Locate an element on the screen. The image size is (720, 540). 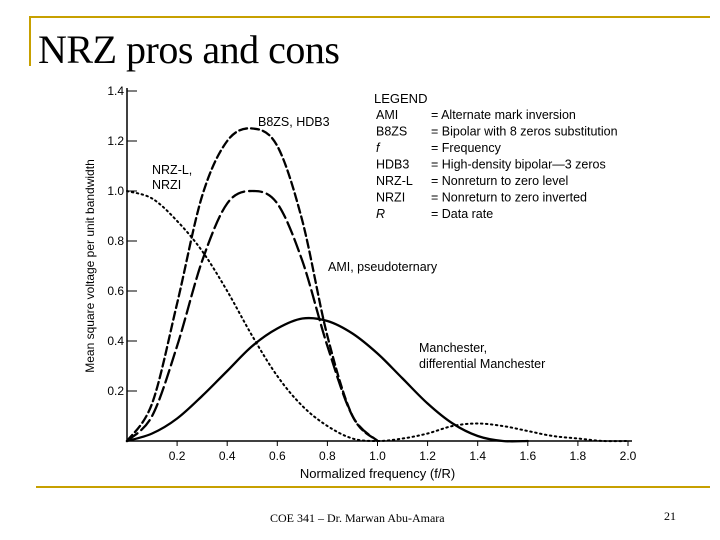
page-number: 21 is located at coordinates (670, 516).